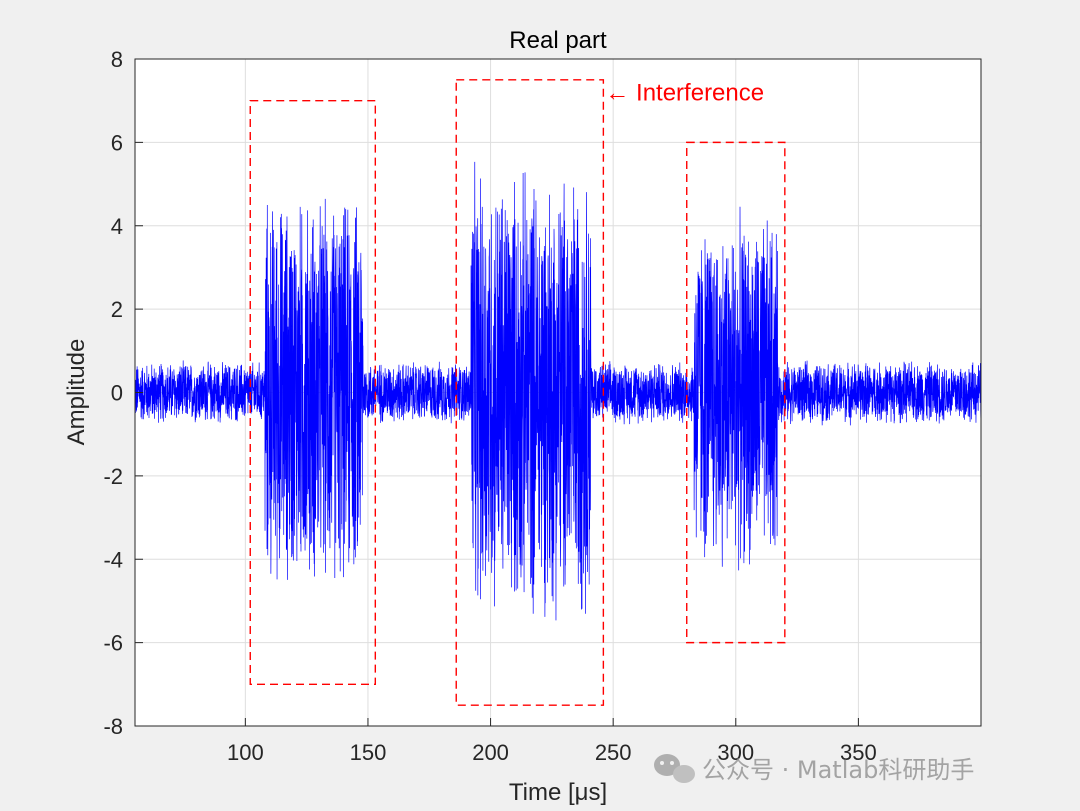  I want to click on wechat-icon, so click(674, 768).